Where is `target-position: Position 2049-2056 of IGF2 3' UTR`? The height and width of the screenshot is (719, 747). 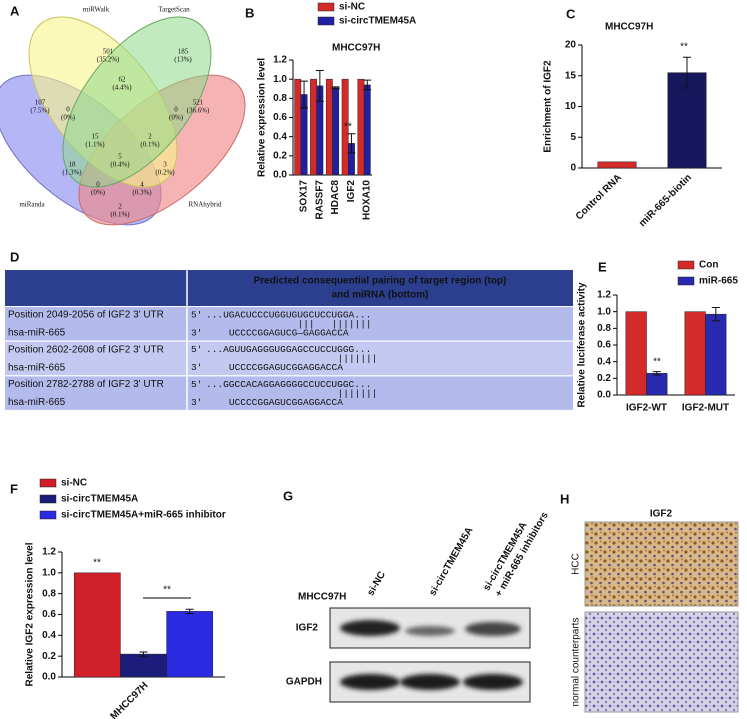
target-position: Position 2049-2056 of IGF2 3' UTR is located at coordinates (86, 315).